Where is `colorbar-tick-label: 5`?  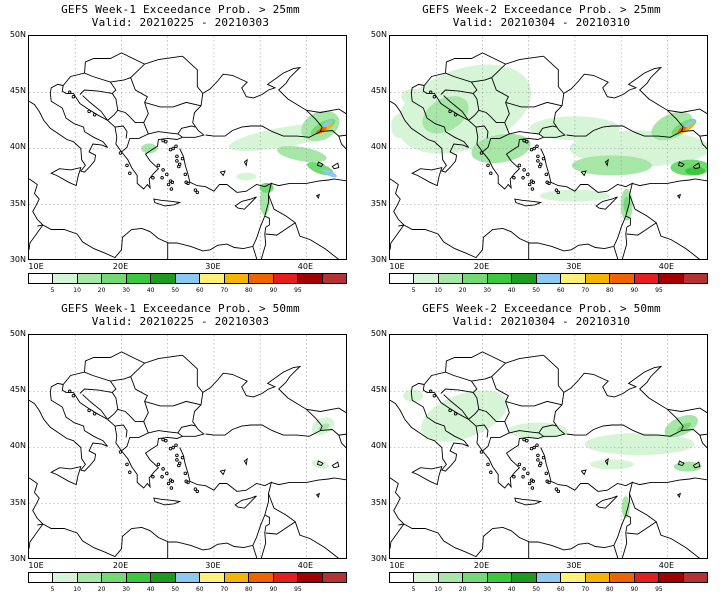
colorbar-tick-label: 5 is located at coordinates (52, 290).